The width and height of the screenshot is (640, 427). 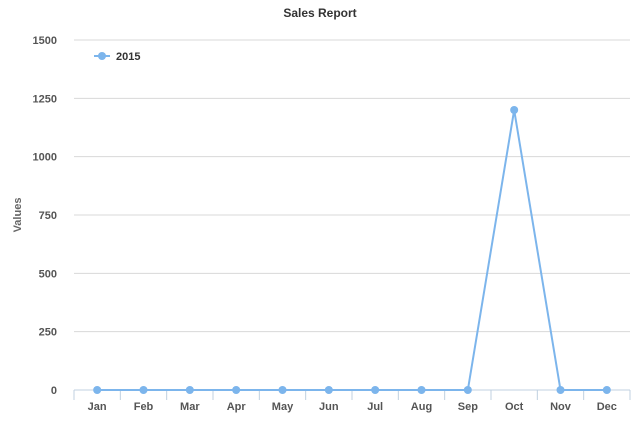 What do you see at coordinates (48, 216) in the screenshot?
I see `y-tick-label: 750` at bounding box center [48, 216].